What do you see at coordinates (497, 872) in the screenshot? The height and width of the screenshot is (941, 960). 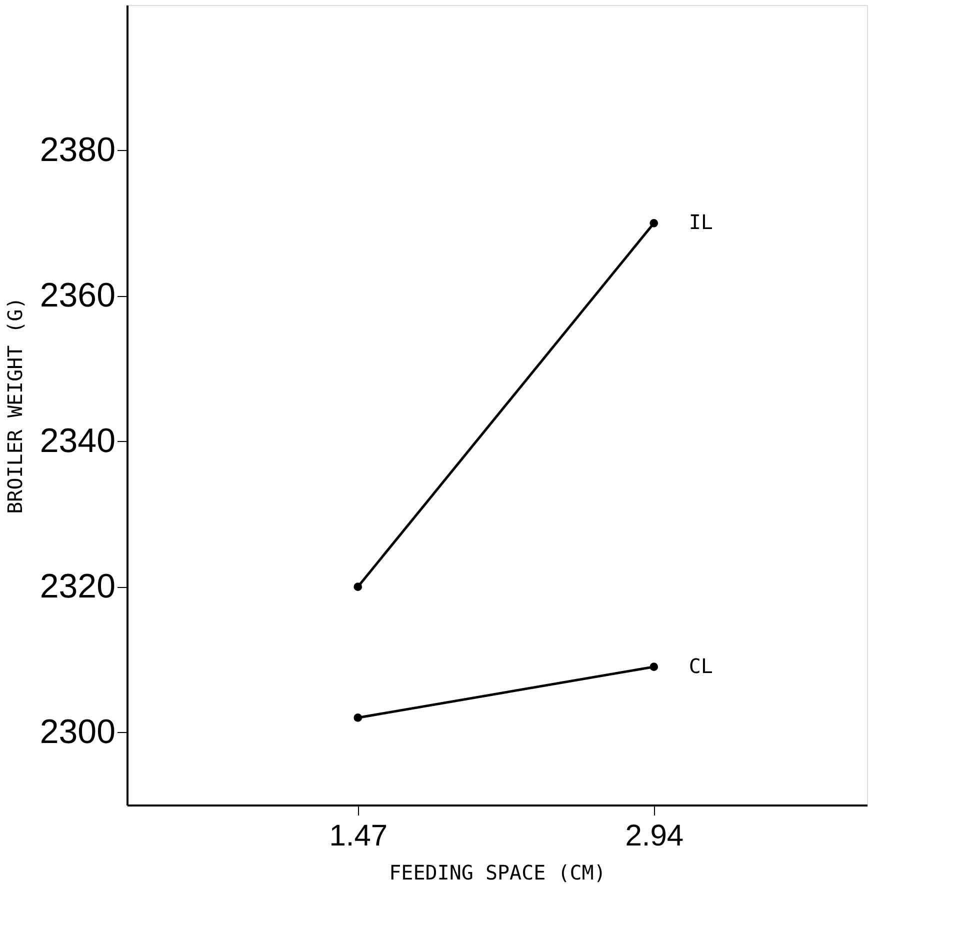 I see `x-axis-title: FEEDING SPACE (CM)` at bounding box center [497, 872].